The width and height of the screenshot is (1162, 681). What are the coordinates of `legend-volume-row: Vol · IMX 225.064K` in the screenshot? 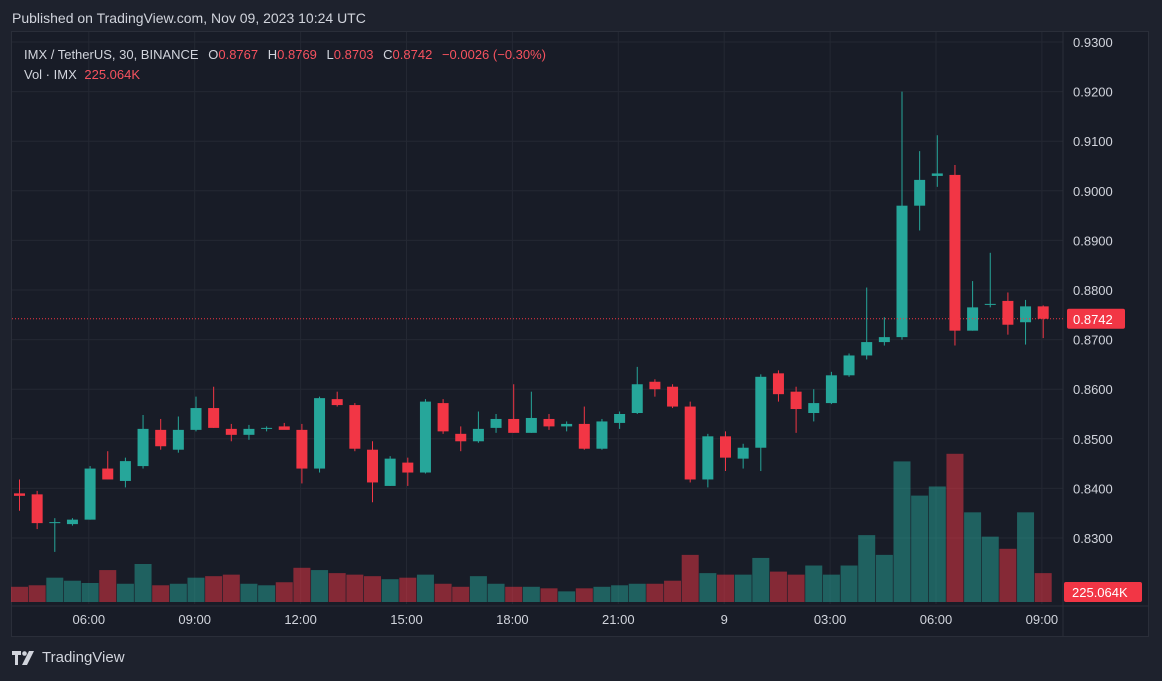 It's located at (285, 75).